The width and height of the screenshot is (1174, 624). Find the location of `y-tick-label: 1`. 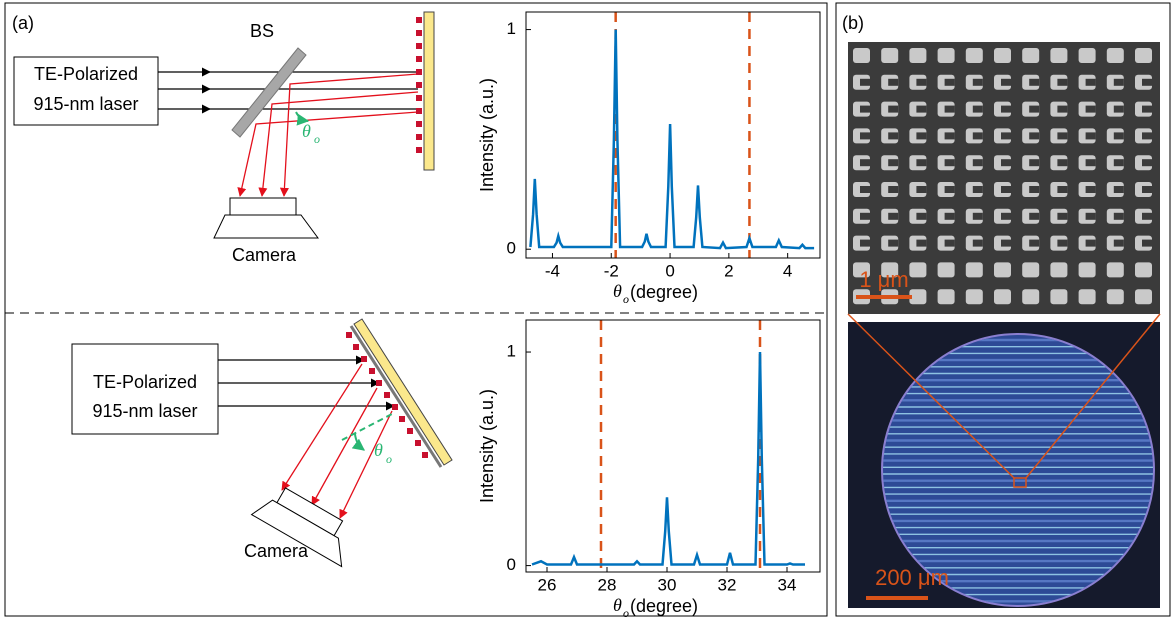

y-tick-label: 1 is located at coordinates (511, 351).